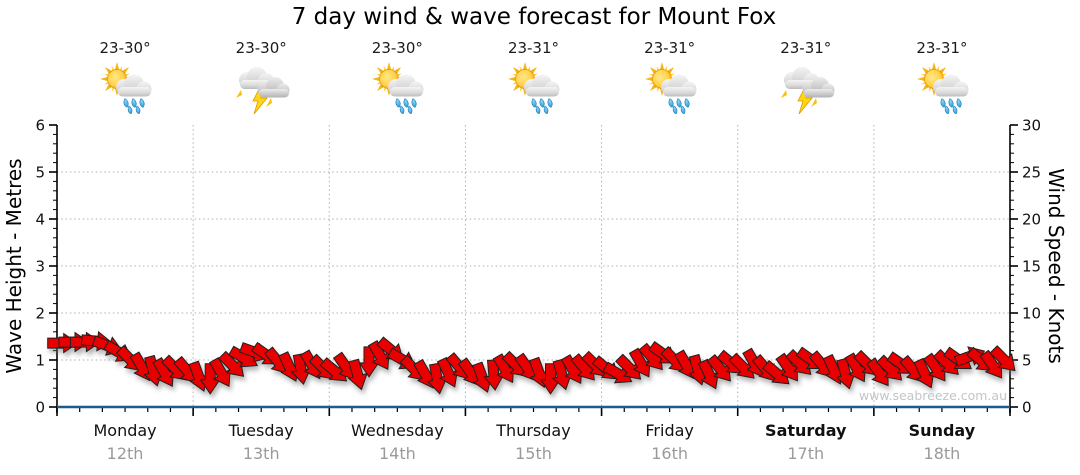 The image size is (1080, 475). I want to click on x-label-tuesday: Tuesday 13th, so click(261, 442).